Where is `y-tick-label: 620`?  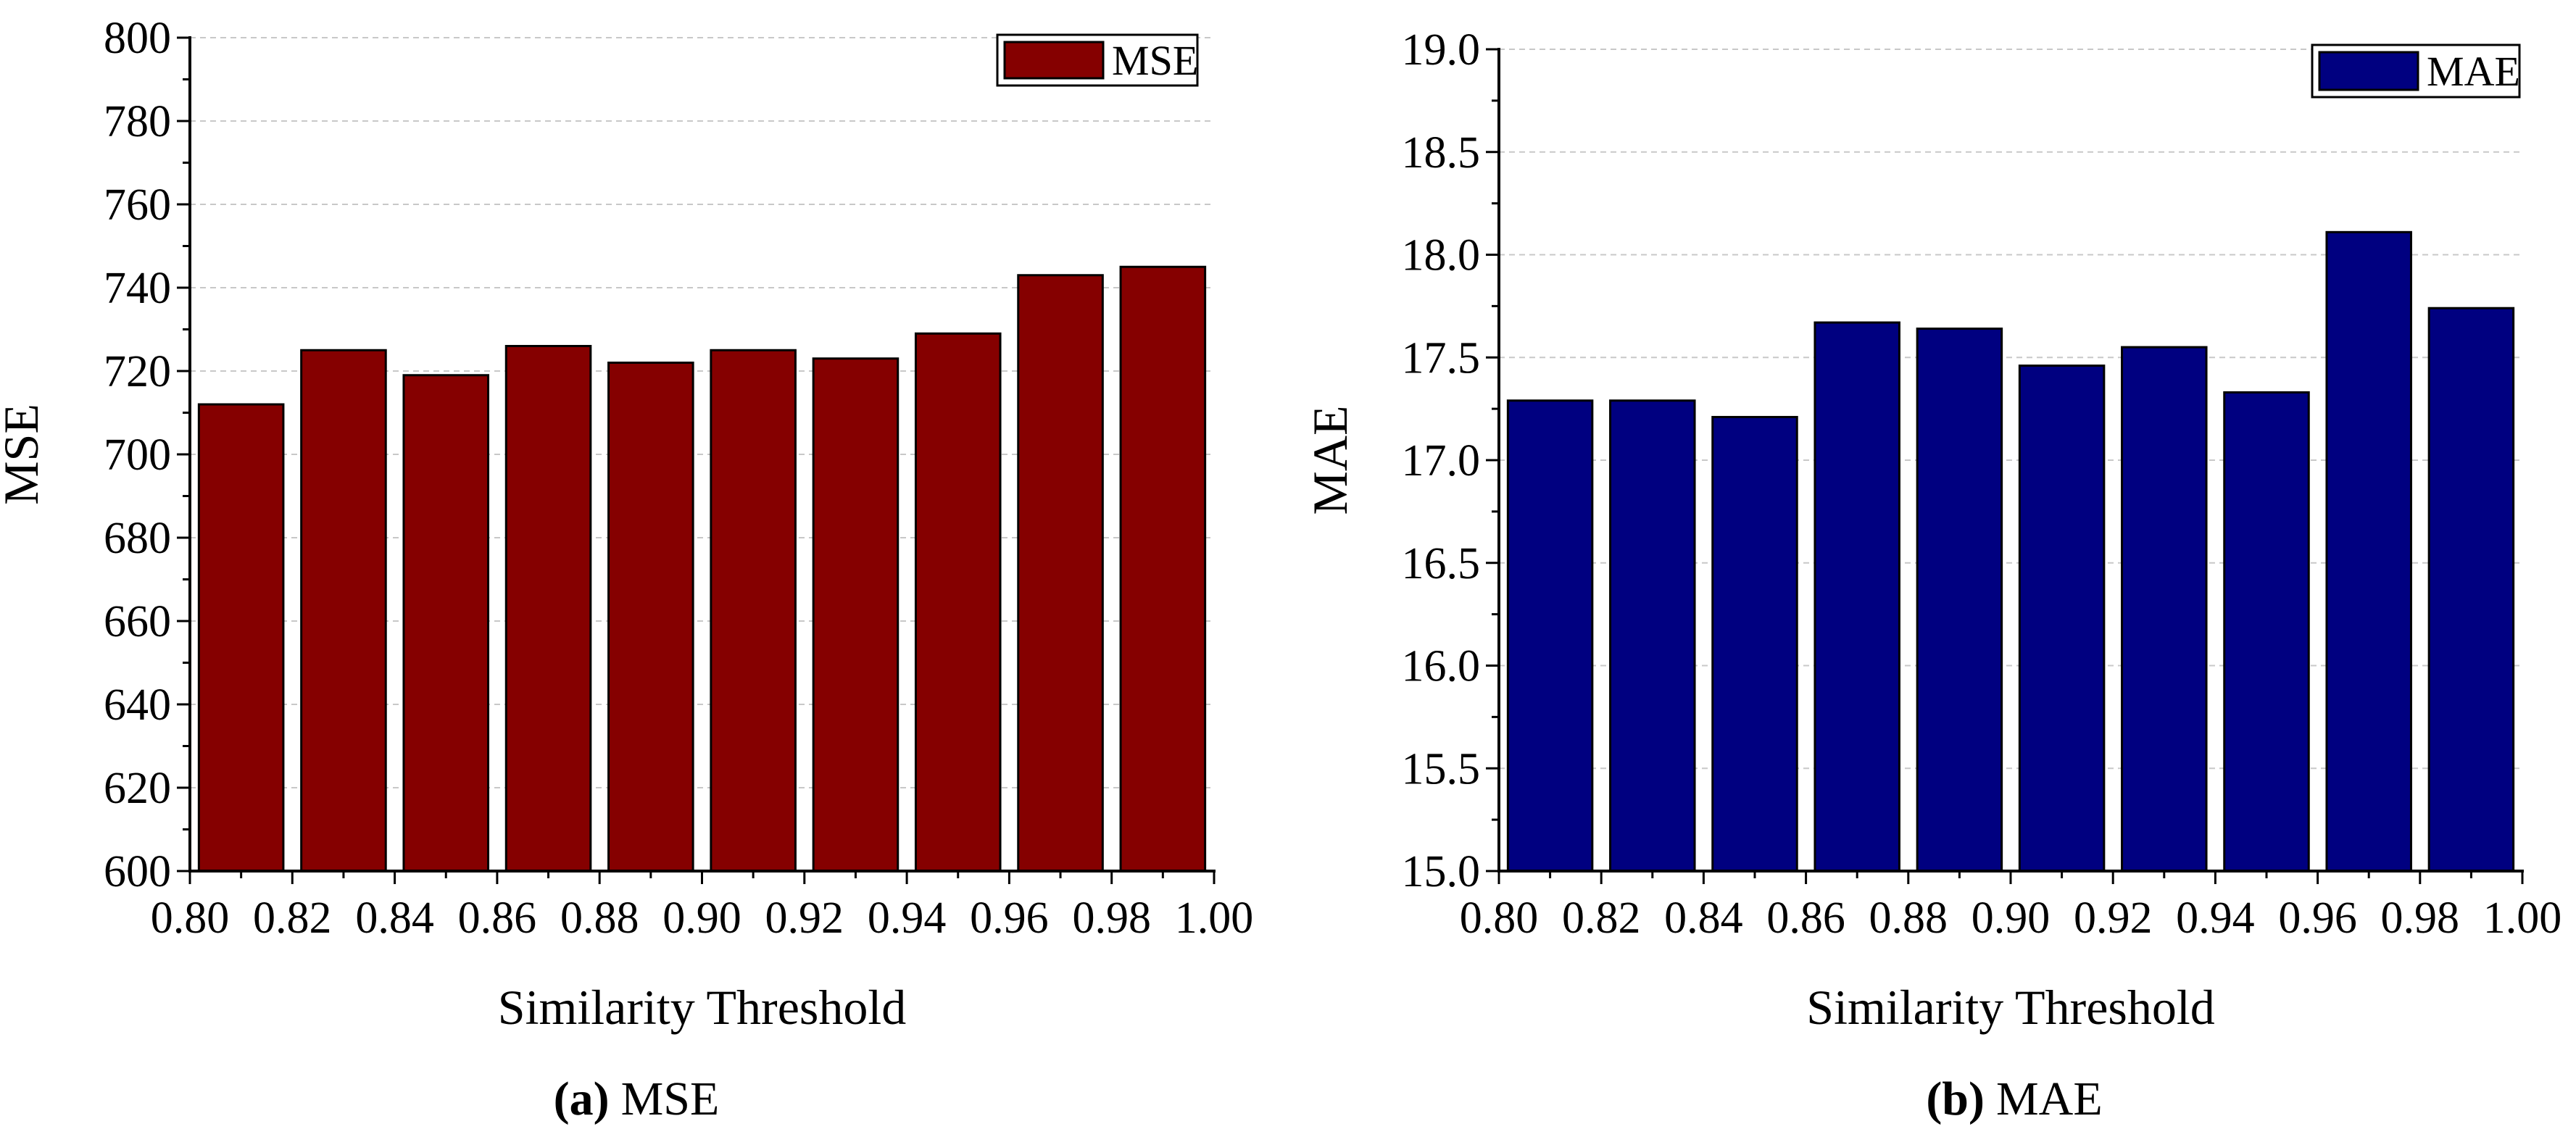
y-tick-label: 620 is located at coordinates (137, 788).